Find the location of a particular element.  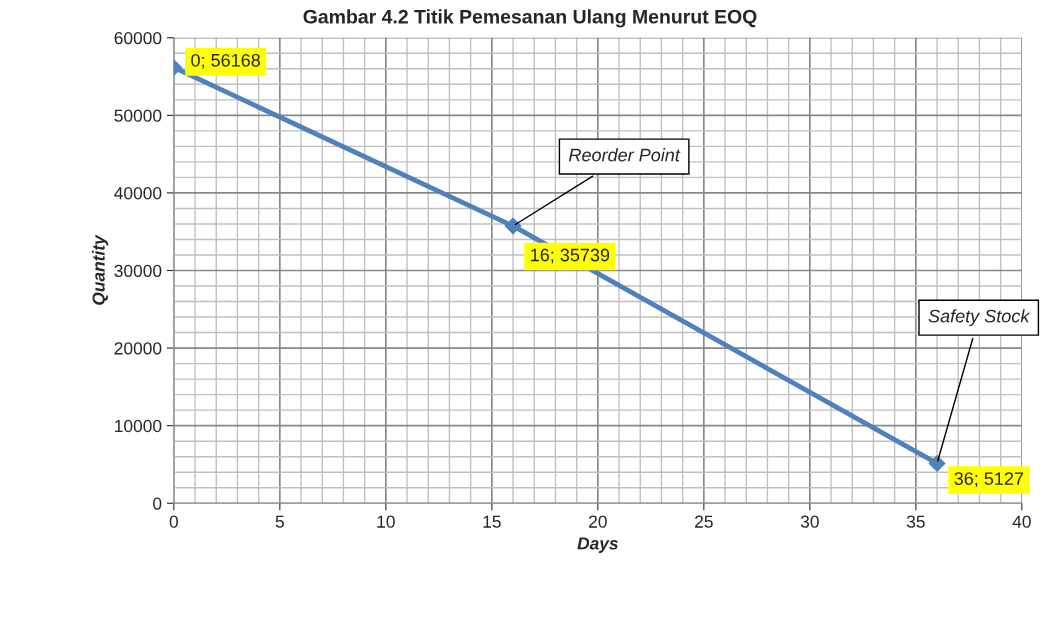

data-label: 0; 56168 is located at coordinates (225, 61).